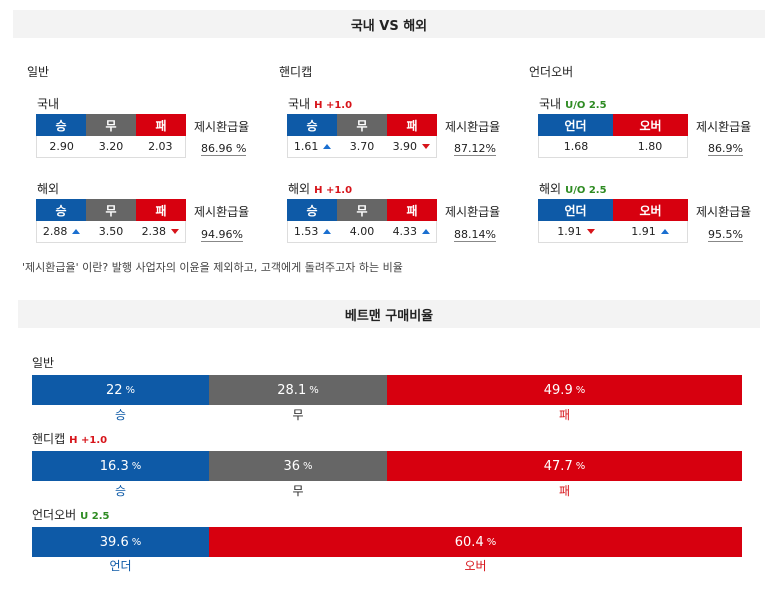 This screenshot has width=779, height=595. Describe the element at coordinates (298, 390) in the screenshot. I see `bet-segment-draw: 28.1%` at that location.